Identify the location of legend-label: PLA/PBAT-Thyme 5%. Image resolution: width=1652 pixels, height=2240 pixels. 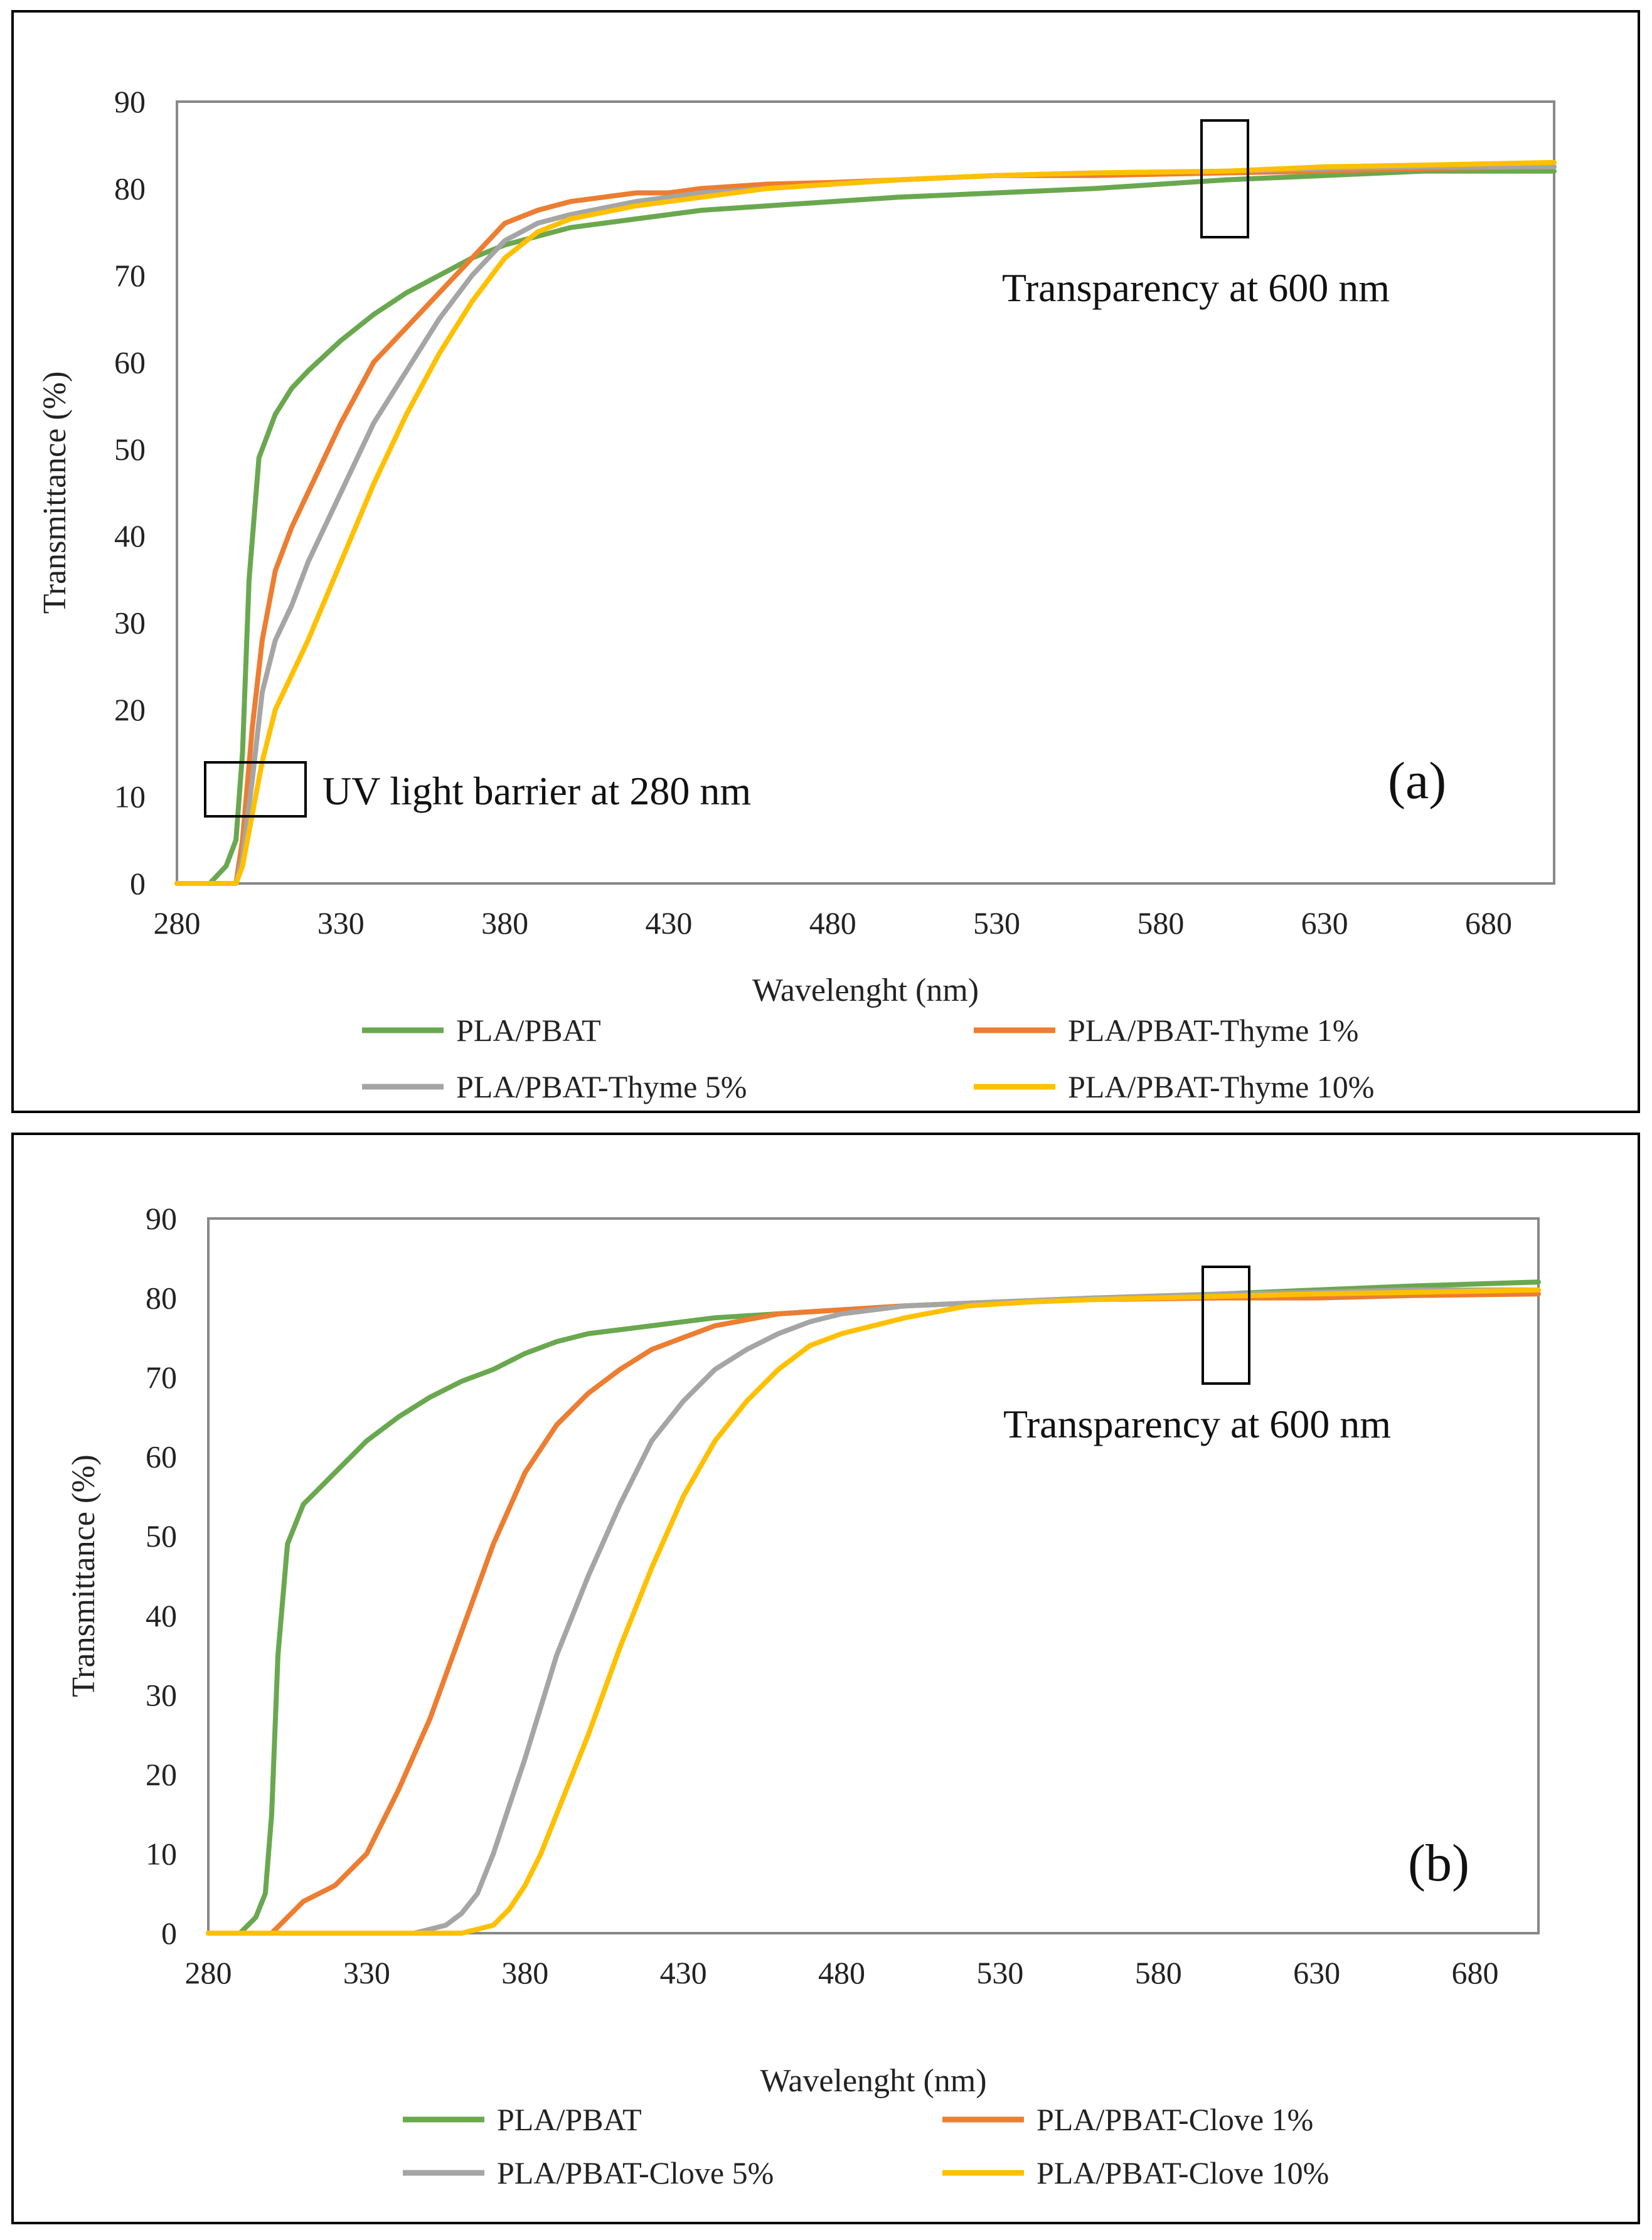
(601, 1086).